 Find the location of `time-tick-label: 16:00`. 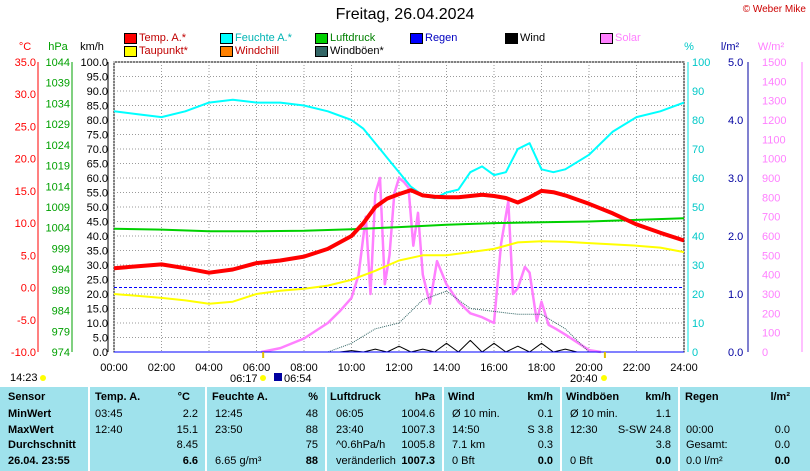

time-tick-label: 16:00 is located at coordinates (494, 368).